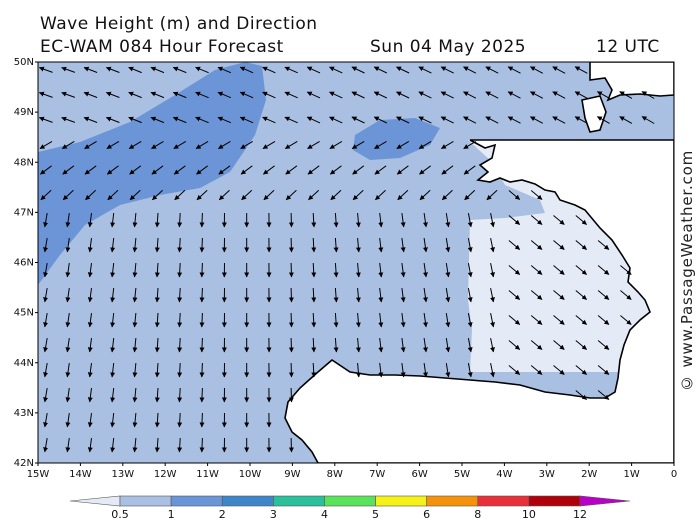 Image resolution: width=700 pixels, height=525 pixels. Describe the element at coordinates (631, 82) in the screenshot. I see `land-normandy` at that location.